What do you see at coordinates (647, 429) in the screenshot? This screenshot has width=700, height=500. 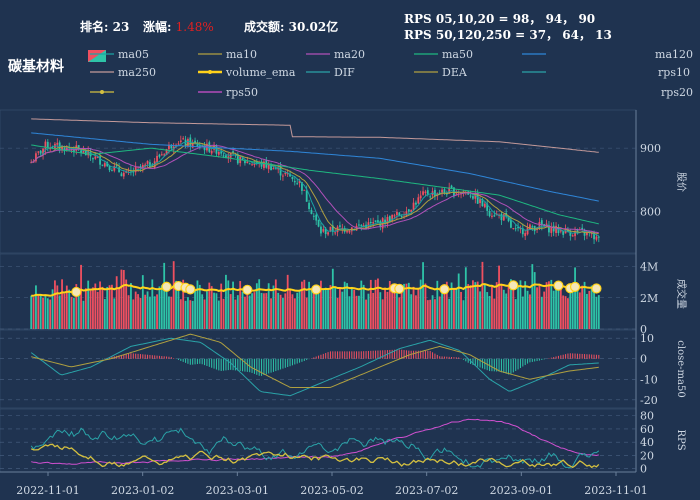 I see `y-tick-label: 60` at bounding box center [647, 429].